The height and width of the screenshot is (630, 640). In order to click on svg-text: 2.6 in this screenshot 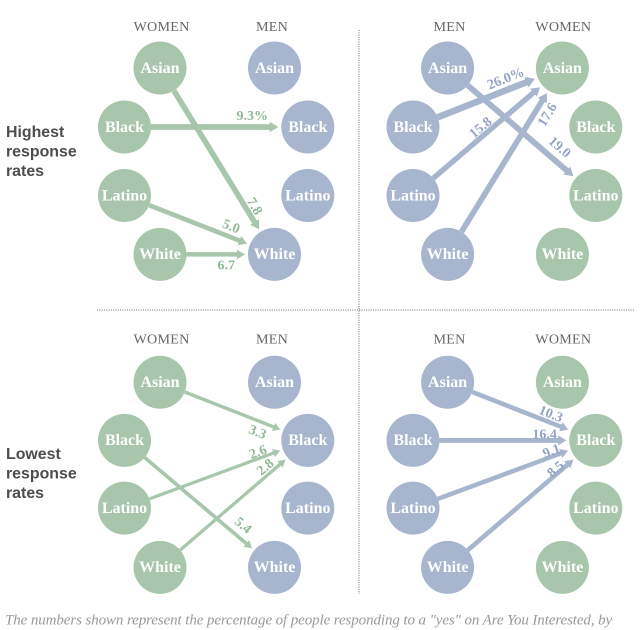, I will do `click(258, 453)`.